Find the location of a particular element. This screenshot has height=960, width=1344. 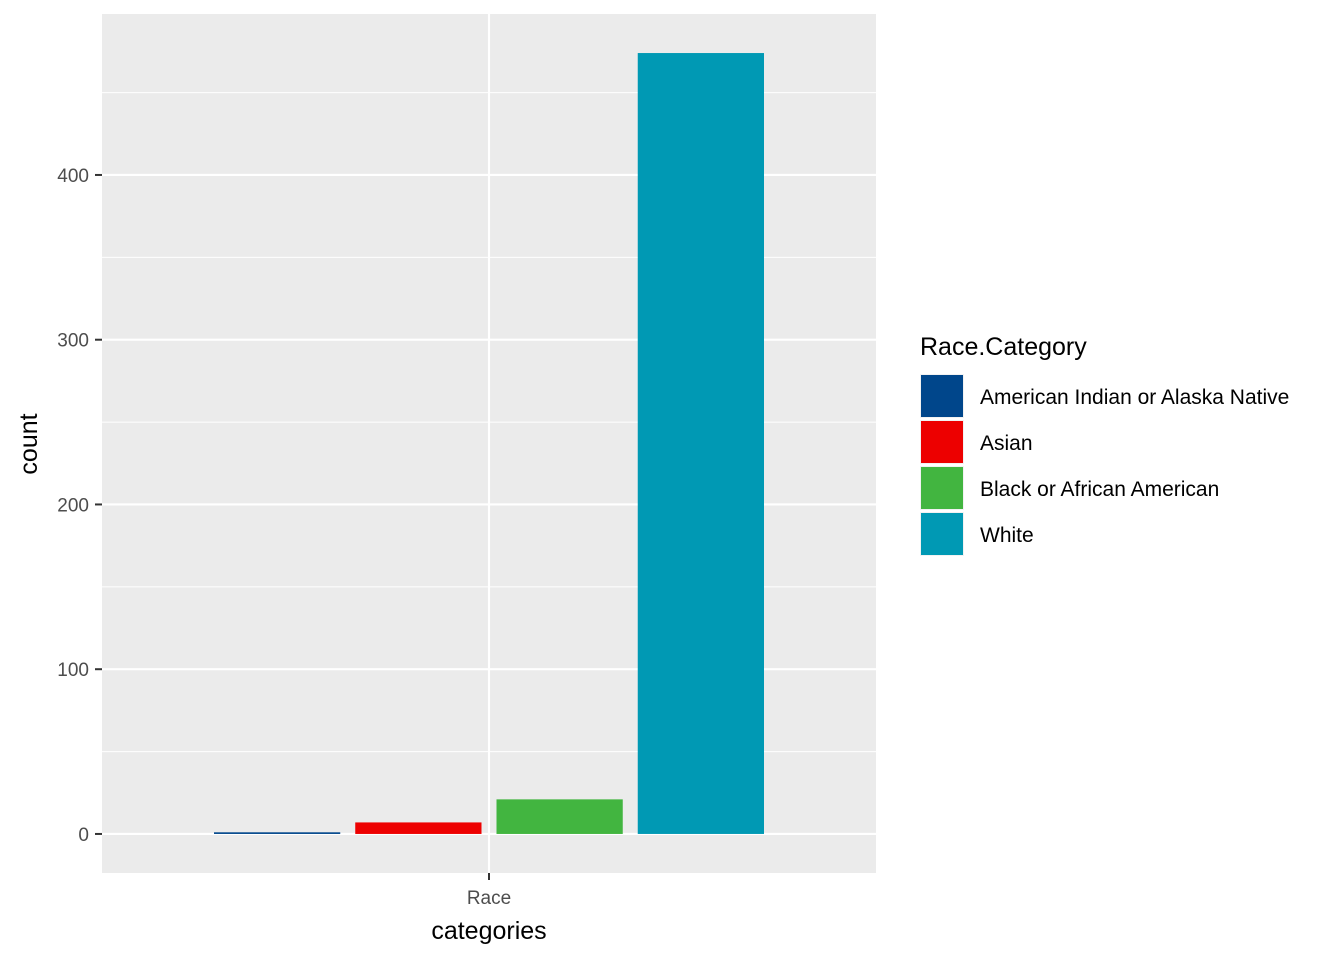

legend-label: White is located at coordinates (1007, 535).